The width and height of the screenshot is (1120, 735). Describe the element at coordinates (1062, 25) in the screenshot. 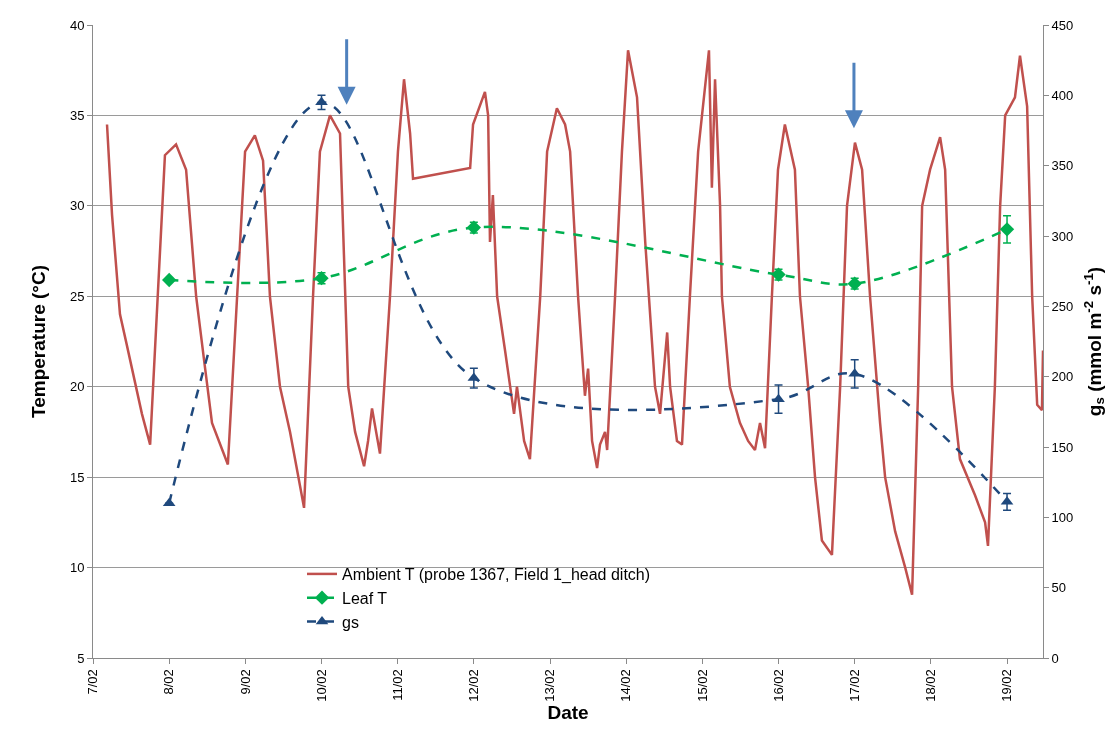

I see `y2-tick-label: 450` at that location.